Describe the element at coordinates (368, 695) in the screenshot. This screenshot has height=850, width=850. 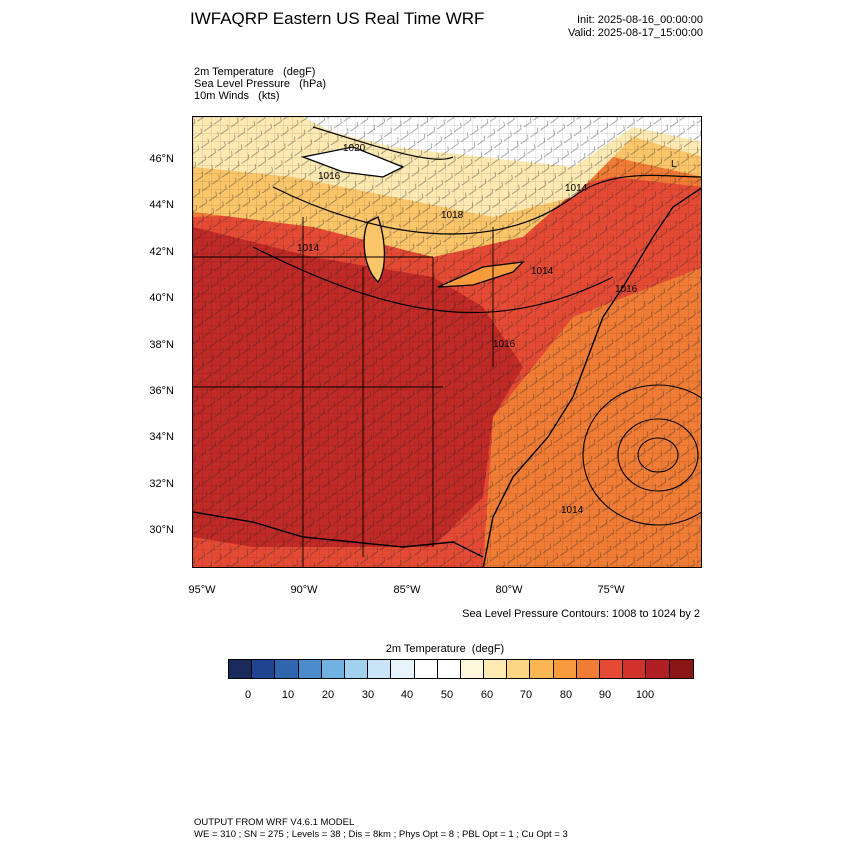
I see `colorbar-tick: 30` at that location.